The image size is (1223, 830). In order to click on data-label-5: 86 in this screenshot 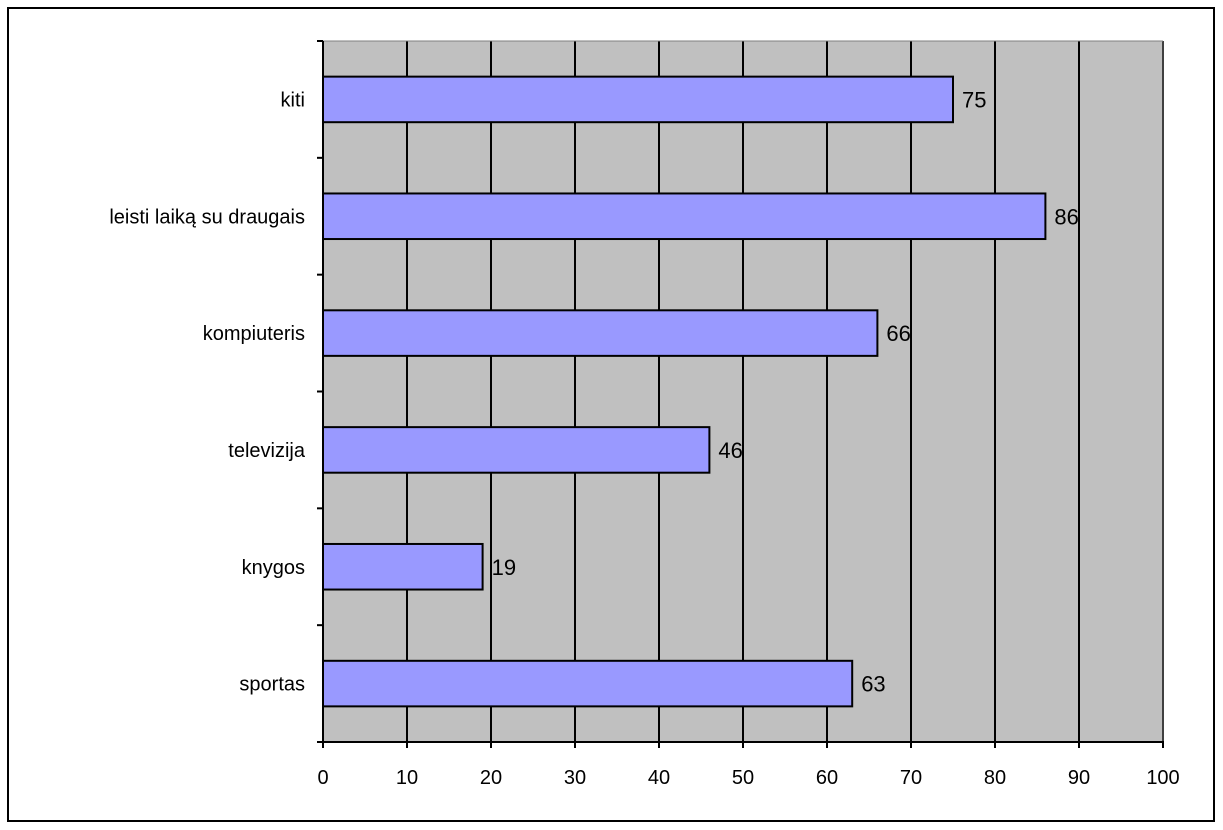, I will do `click(1066, 216)`.